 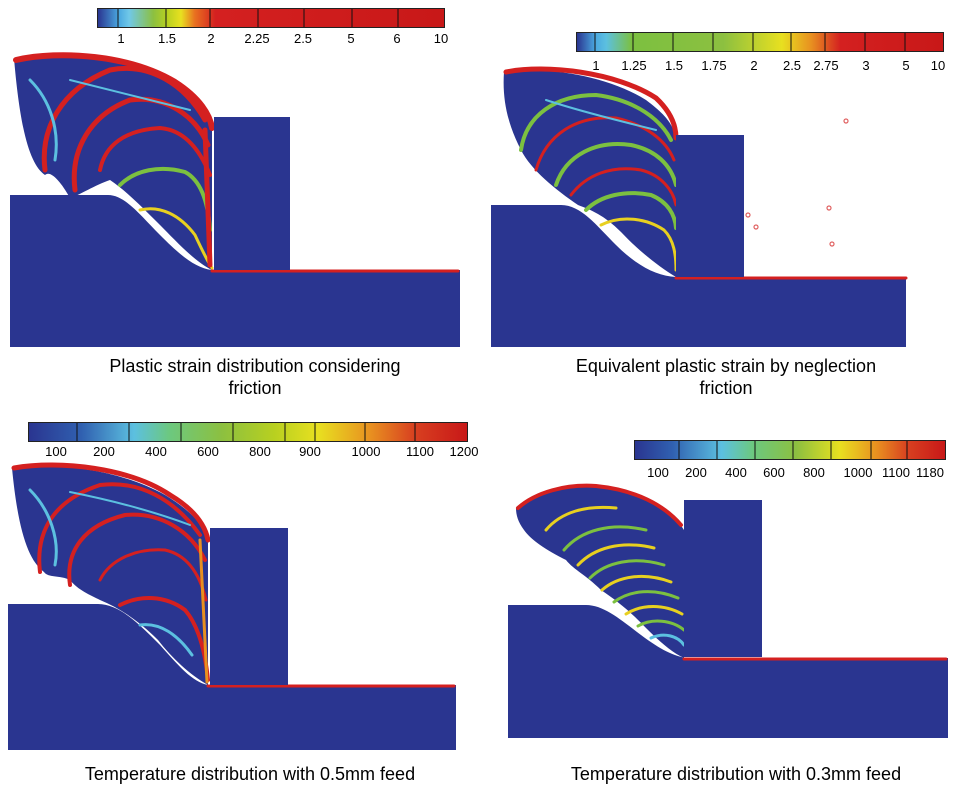 I want to click on colorbar-ticks-3: 100 200 400 600 800 900 1000 1100 1200, so click(x=253, y=452).